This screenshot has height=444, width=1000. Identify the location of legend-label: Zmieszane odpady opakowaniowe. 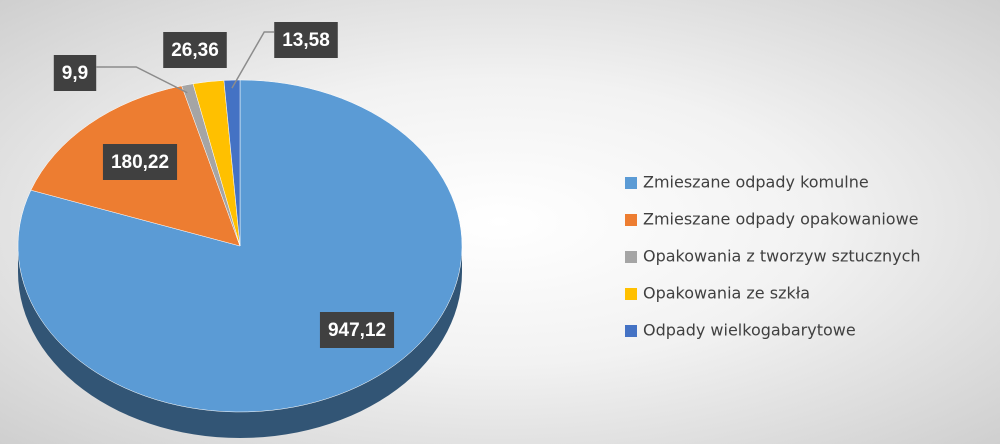
(781, 219).